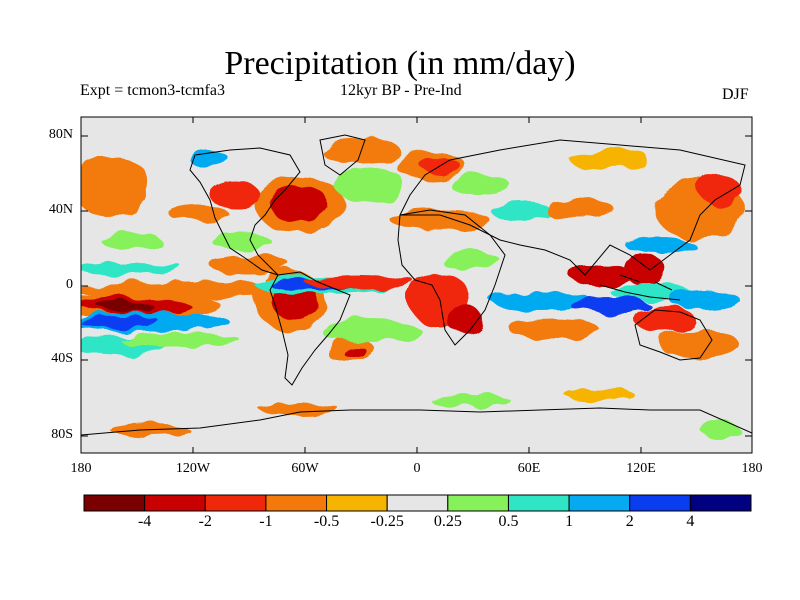 This screenshot has height=600, width=800. I want to click on colorbar-label: -4, so click(144, 521).